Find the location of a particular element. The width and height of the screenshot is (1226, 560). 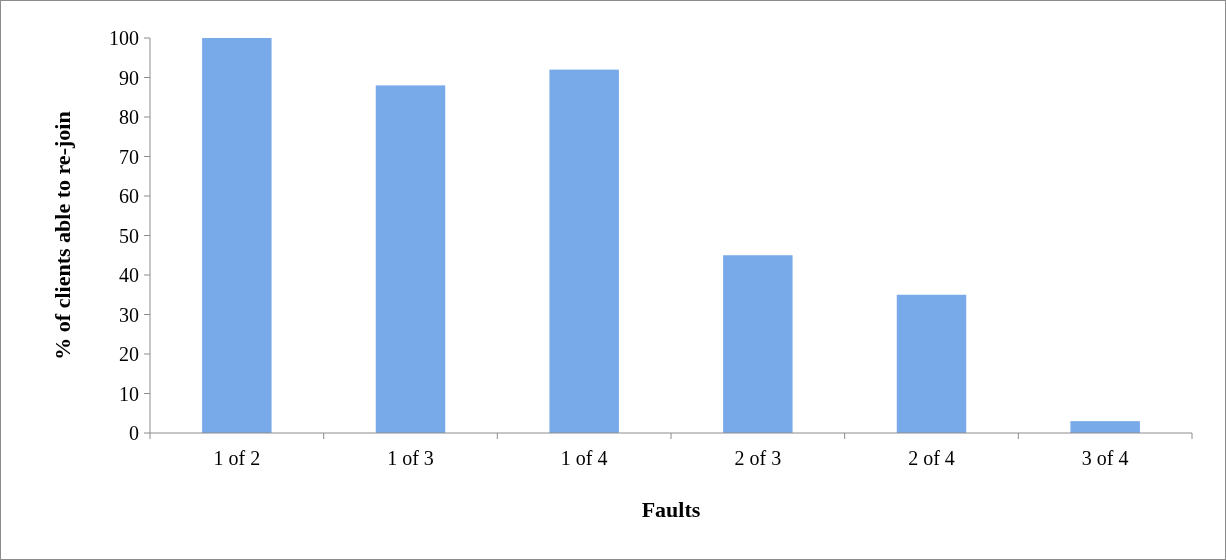

y-tick-label: 0 is located at coordinates (134, 433).